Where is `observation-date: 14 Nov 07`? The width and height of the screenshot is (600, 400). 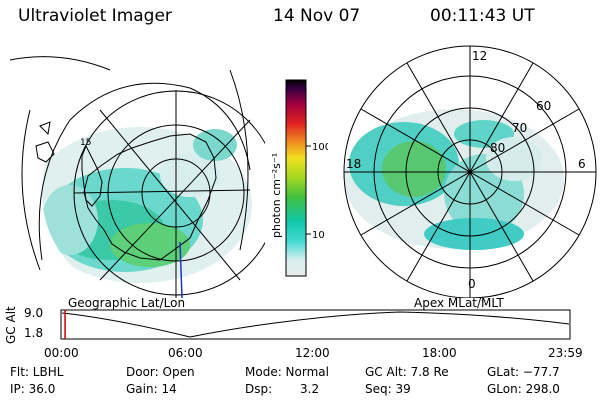
observation-date: 14 Nov 07 is located at coordinates (317, 16).